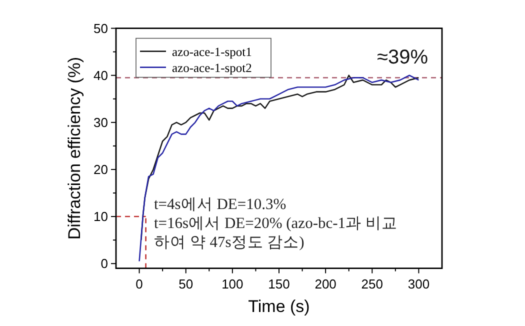  Describe the element at coordinates (101, 28) in the screenshot. I see `y-tick-label: 50` at that location.